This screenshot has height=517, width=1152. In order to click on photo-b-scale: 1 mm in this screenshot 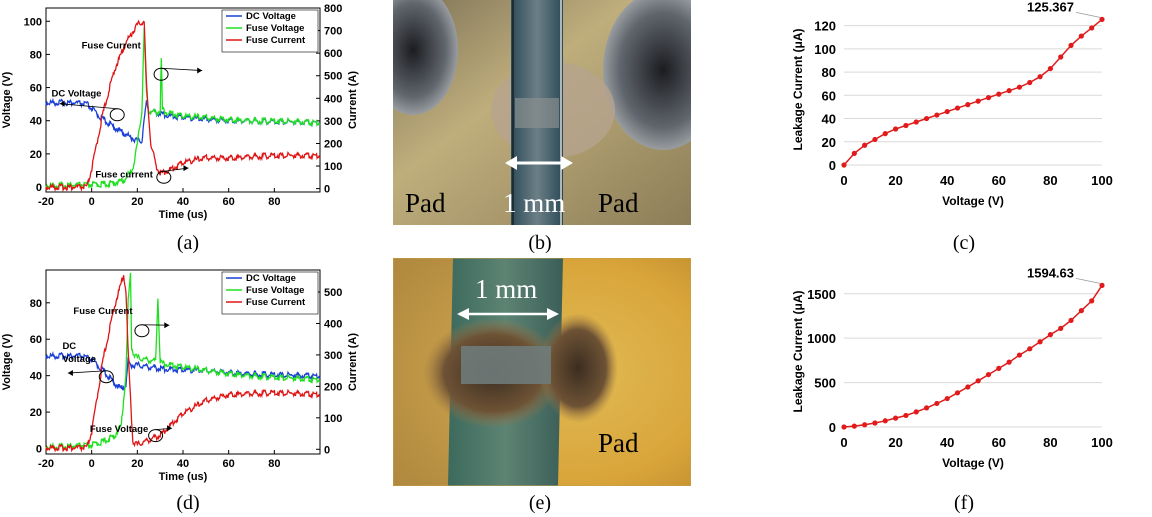, I will do `click(534, 203)`.